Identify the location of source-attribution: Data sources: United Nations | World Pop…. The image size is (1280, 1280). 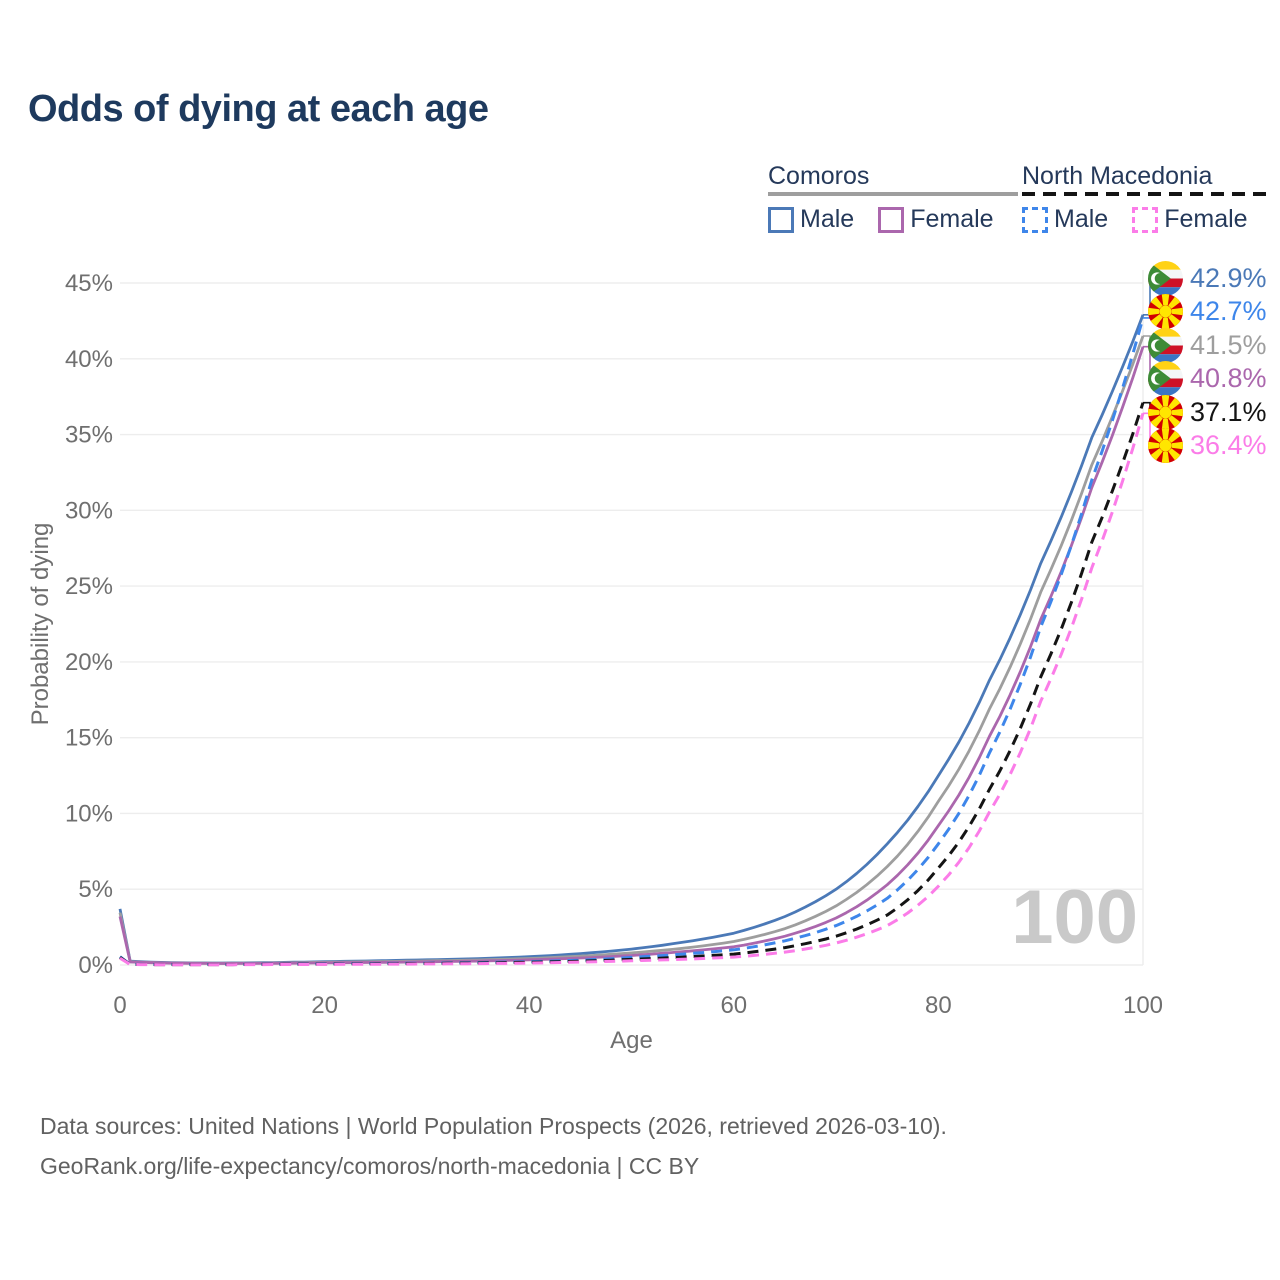
(493, 1146).